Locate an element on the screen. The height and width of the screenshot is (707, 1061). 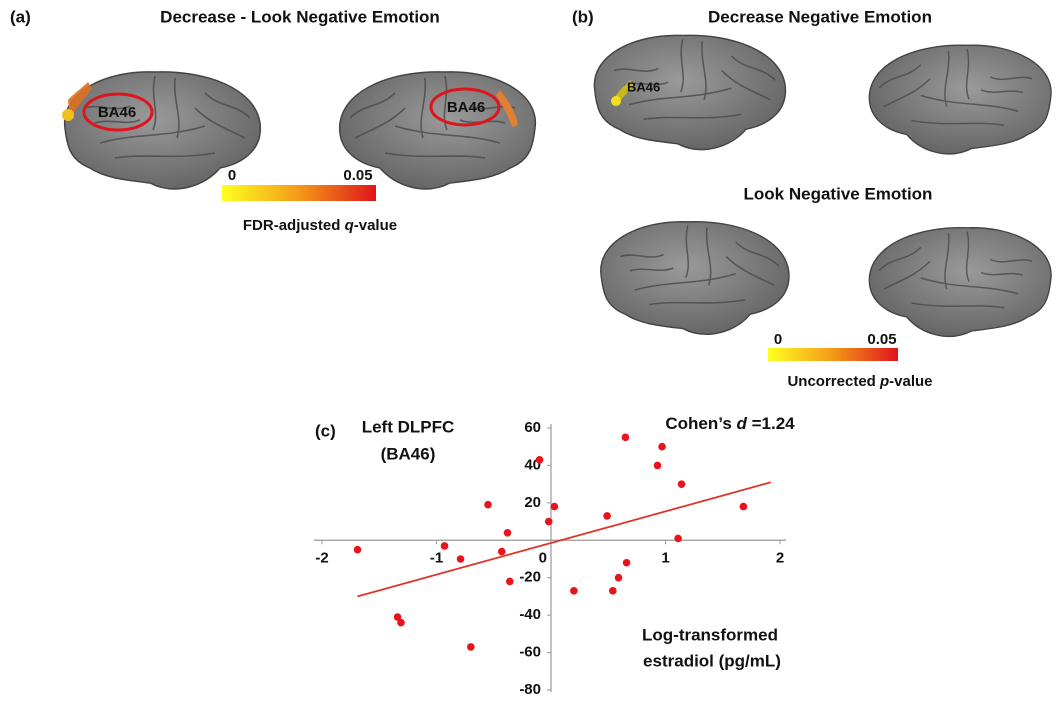
annotation: Cohen’s d =1.24 is located at coordinates (730, 423).